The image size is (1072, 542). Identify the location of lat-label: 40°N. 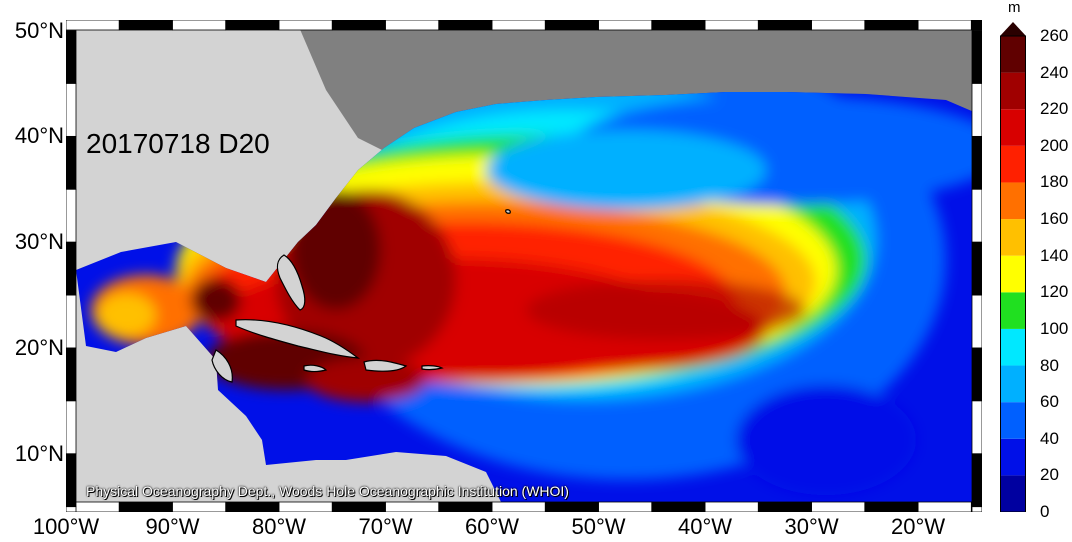
(39, 136).